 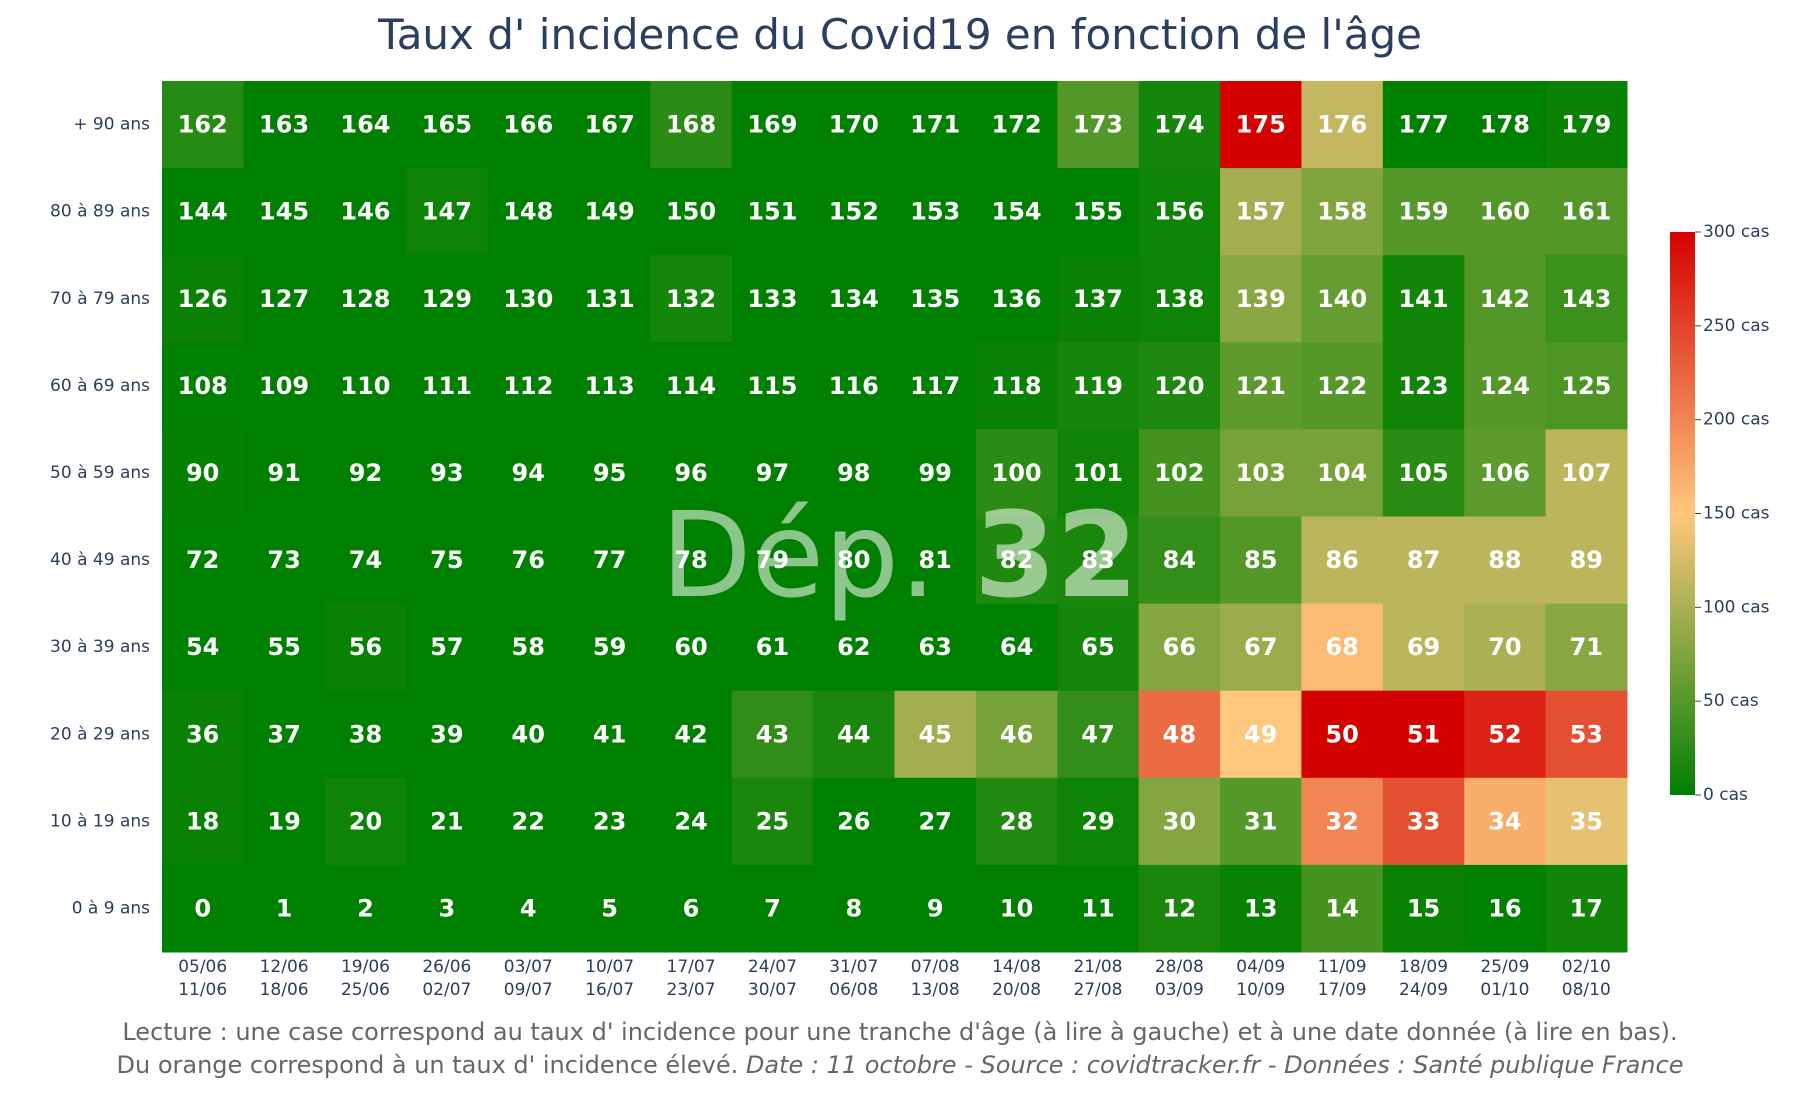 What do you see at coordinates (1423, 125) in the screenshot?
I see `cell-label: 177` at bounding box center [1423, 125].